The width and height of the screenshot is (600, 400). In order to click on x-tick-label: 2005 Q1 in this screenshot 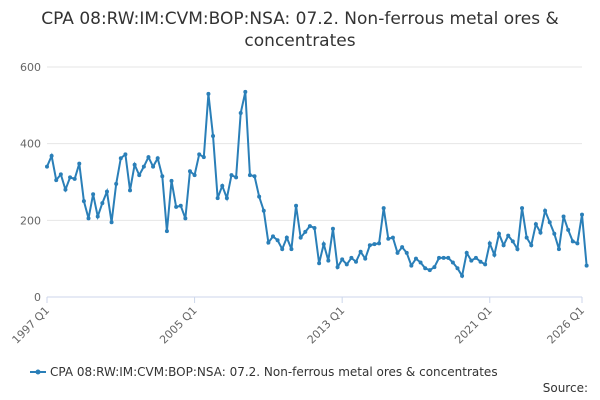, I will do `click(178, 325)`.